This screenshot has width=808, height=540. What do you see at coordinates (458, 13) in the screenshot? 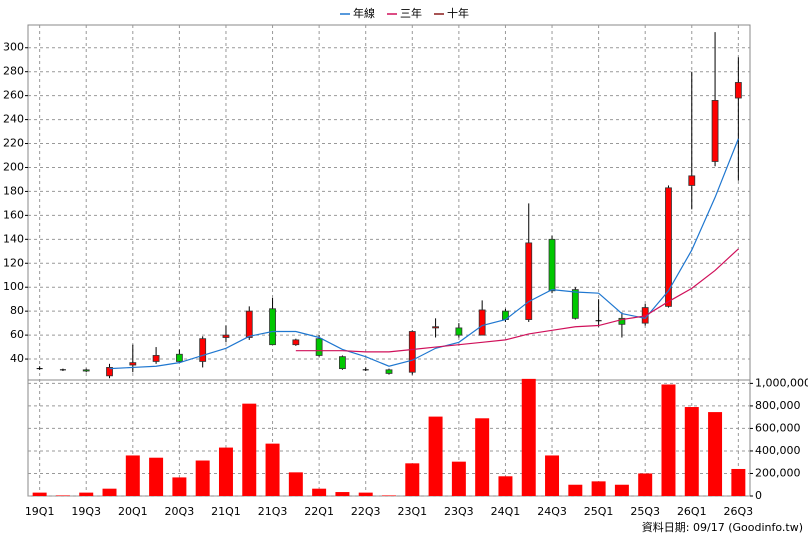
I see `legend-label: 十年` at bounding box center [458, 13].